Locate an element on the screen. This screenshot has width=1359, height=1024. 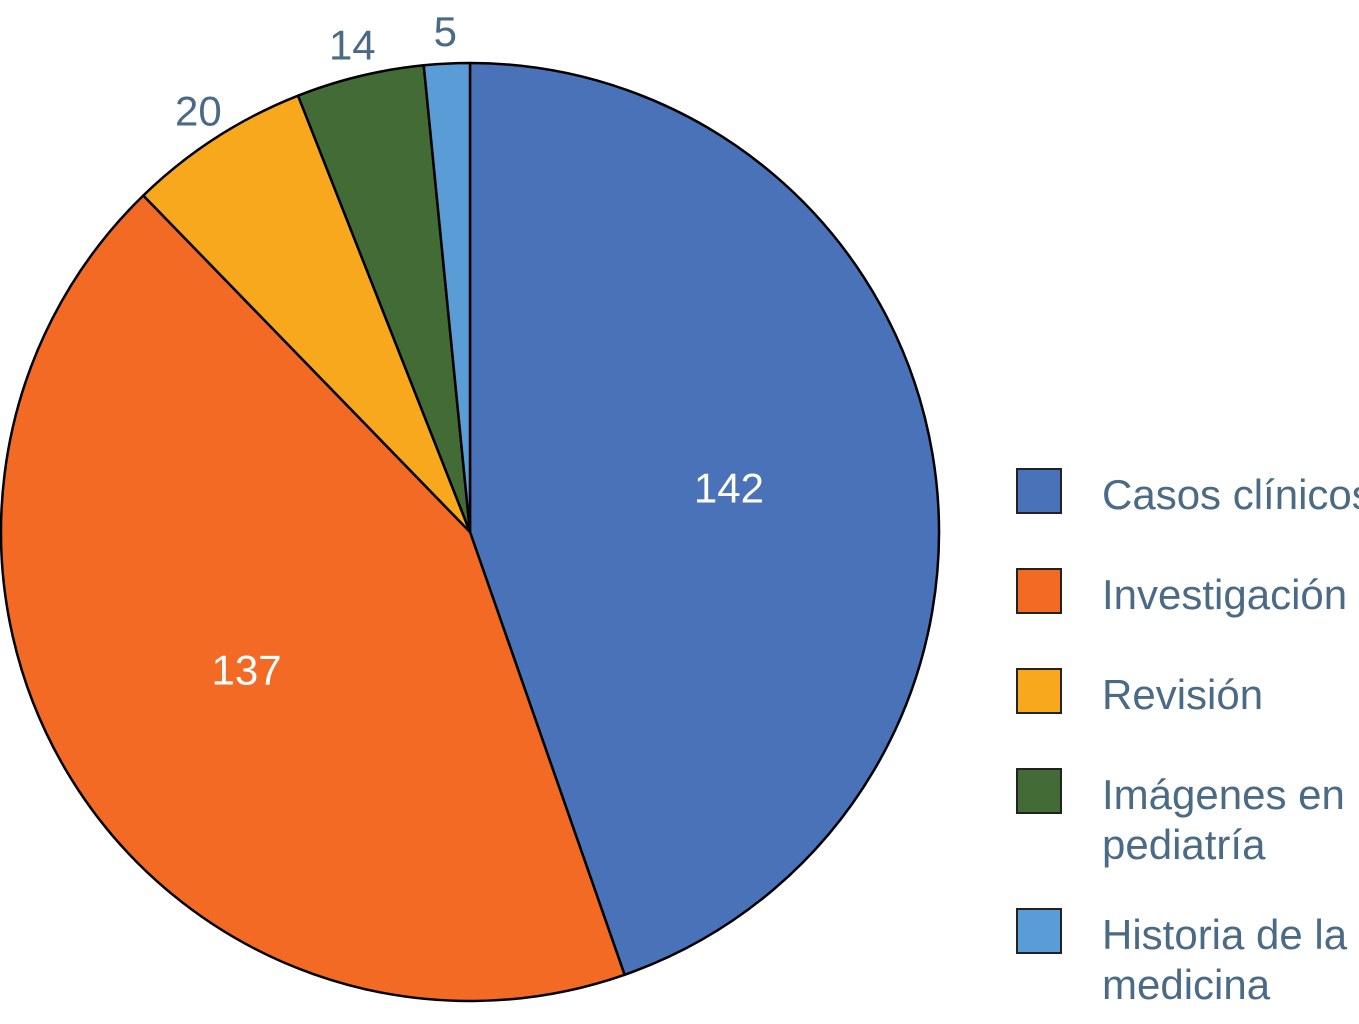
legend-item-imagenes-en-pediatria: Imágenes en pediatría is located at coordinates (1187, 838).